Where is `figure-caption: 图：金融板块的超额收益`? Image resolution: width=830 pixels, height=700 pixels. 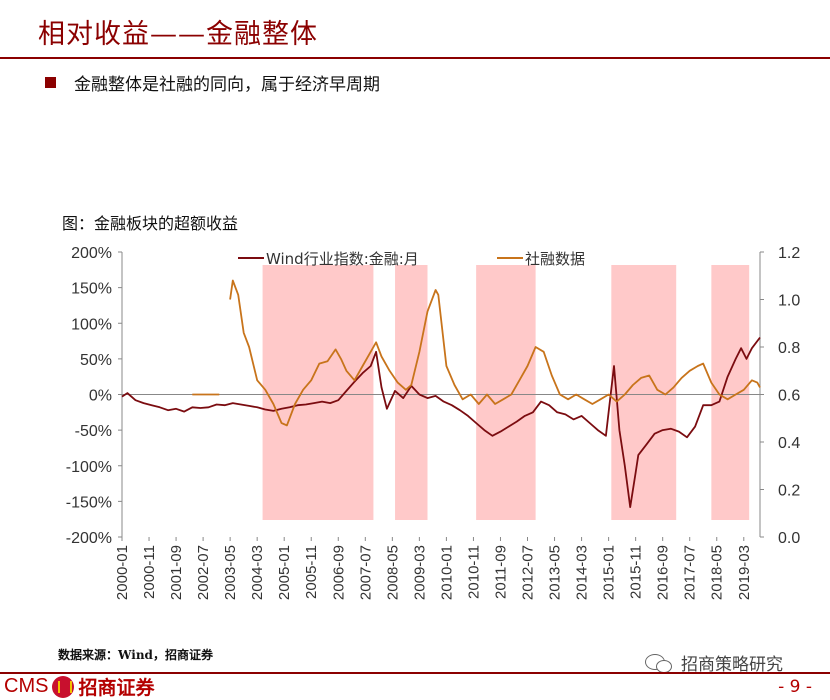
figure-caption: 图：金融板块的超额收益 is located at coordinates (150, 223).